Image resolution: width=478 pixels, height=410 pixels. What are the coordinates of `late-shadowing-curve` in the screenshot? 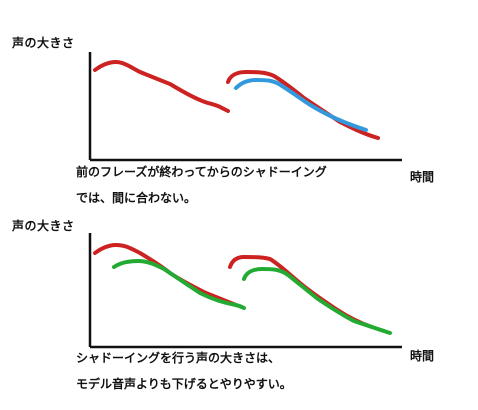 It's located at (301, 104).